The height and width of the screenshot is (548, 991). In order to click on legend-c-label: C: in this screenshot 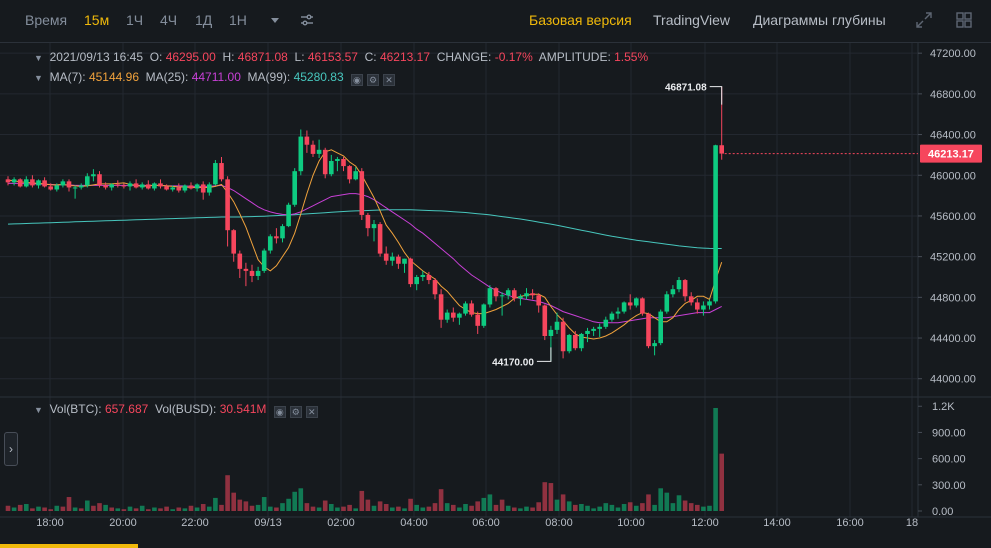, I will do `click(370, 57)`.